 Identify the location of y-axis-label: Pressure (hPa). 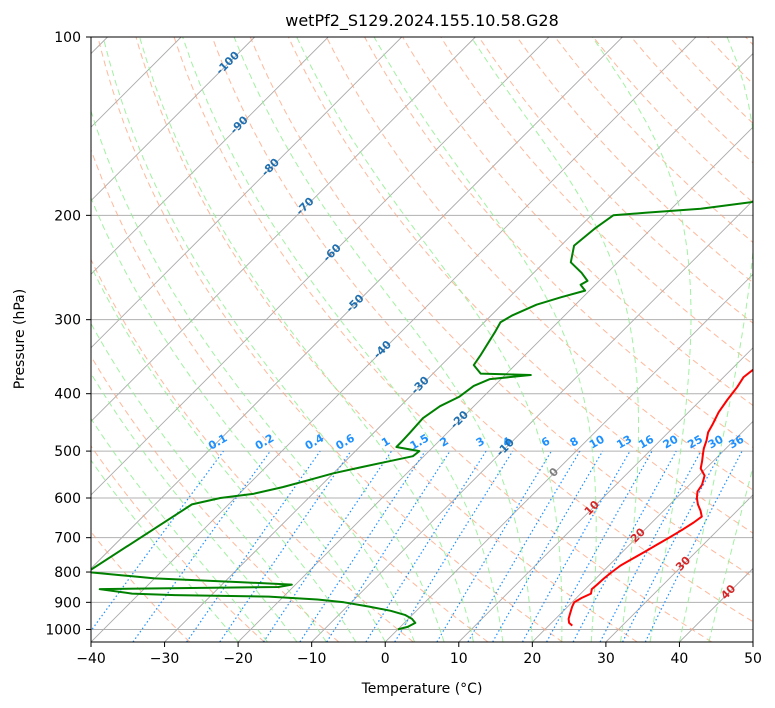
(20, 339).